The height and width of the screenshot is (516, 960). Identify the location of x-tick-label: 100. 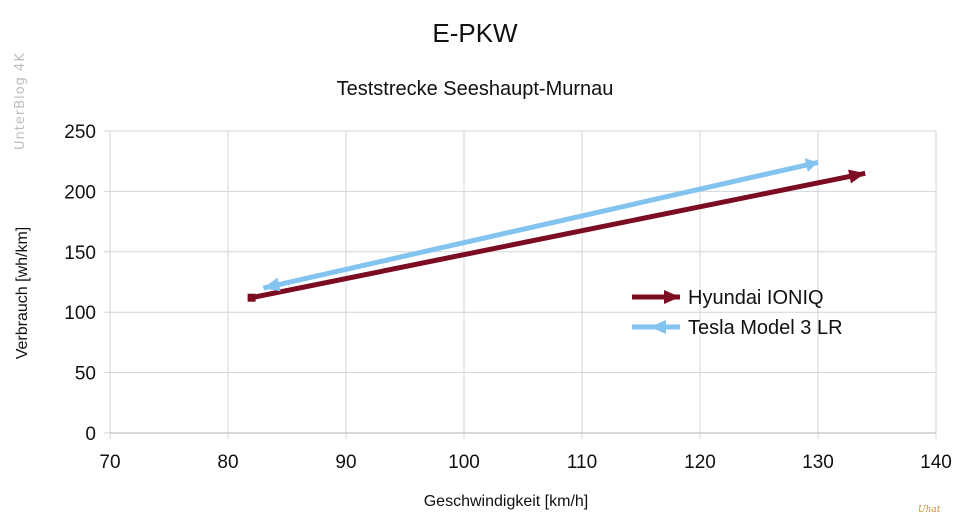
(464, 462).